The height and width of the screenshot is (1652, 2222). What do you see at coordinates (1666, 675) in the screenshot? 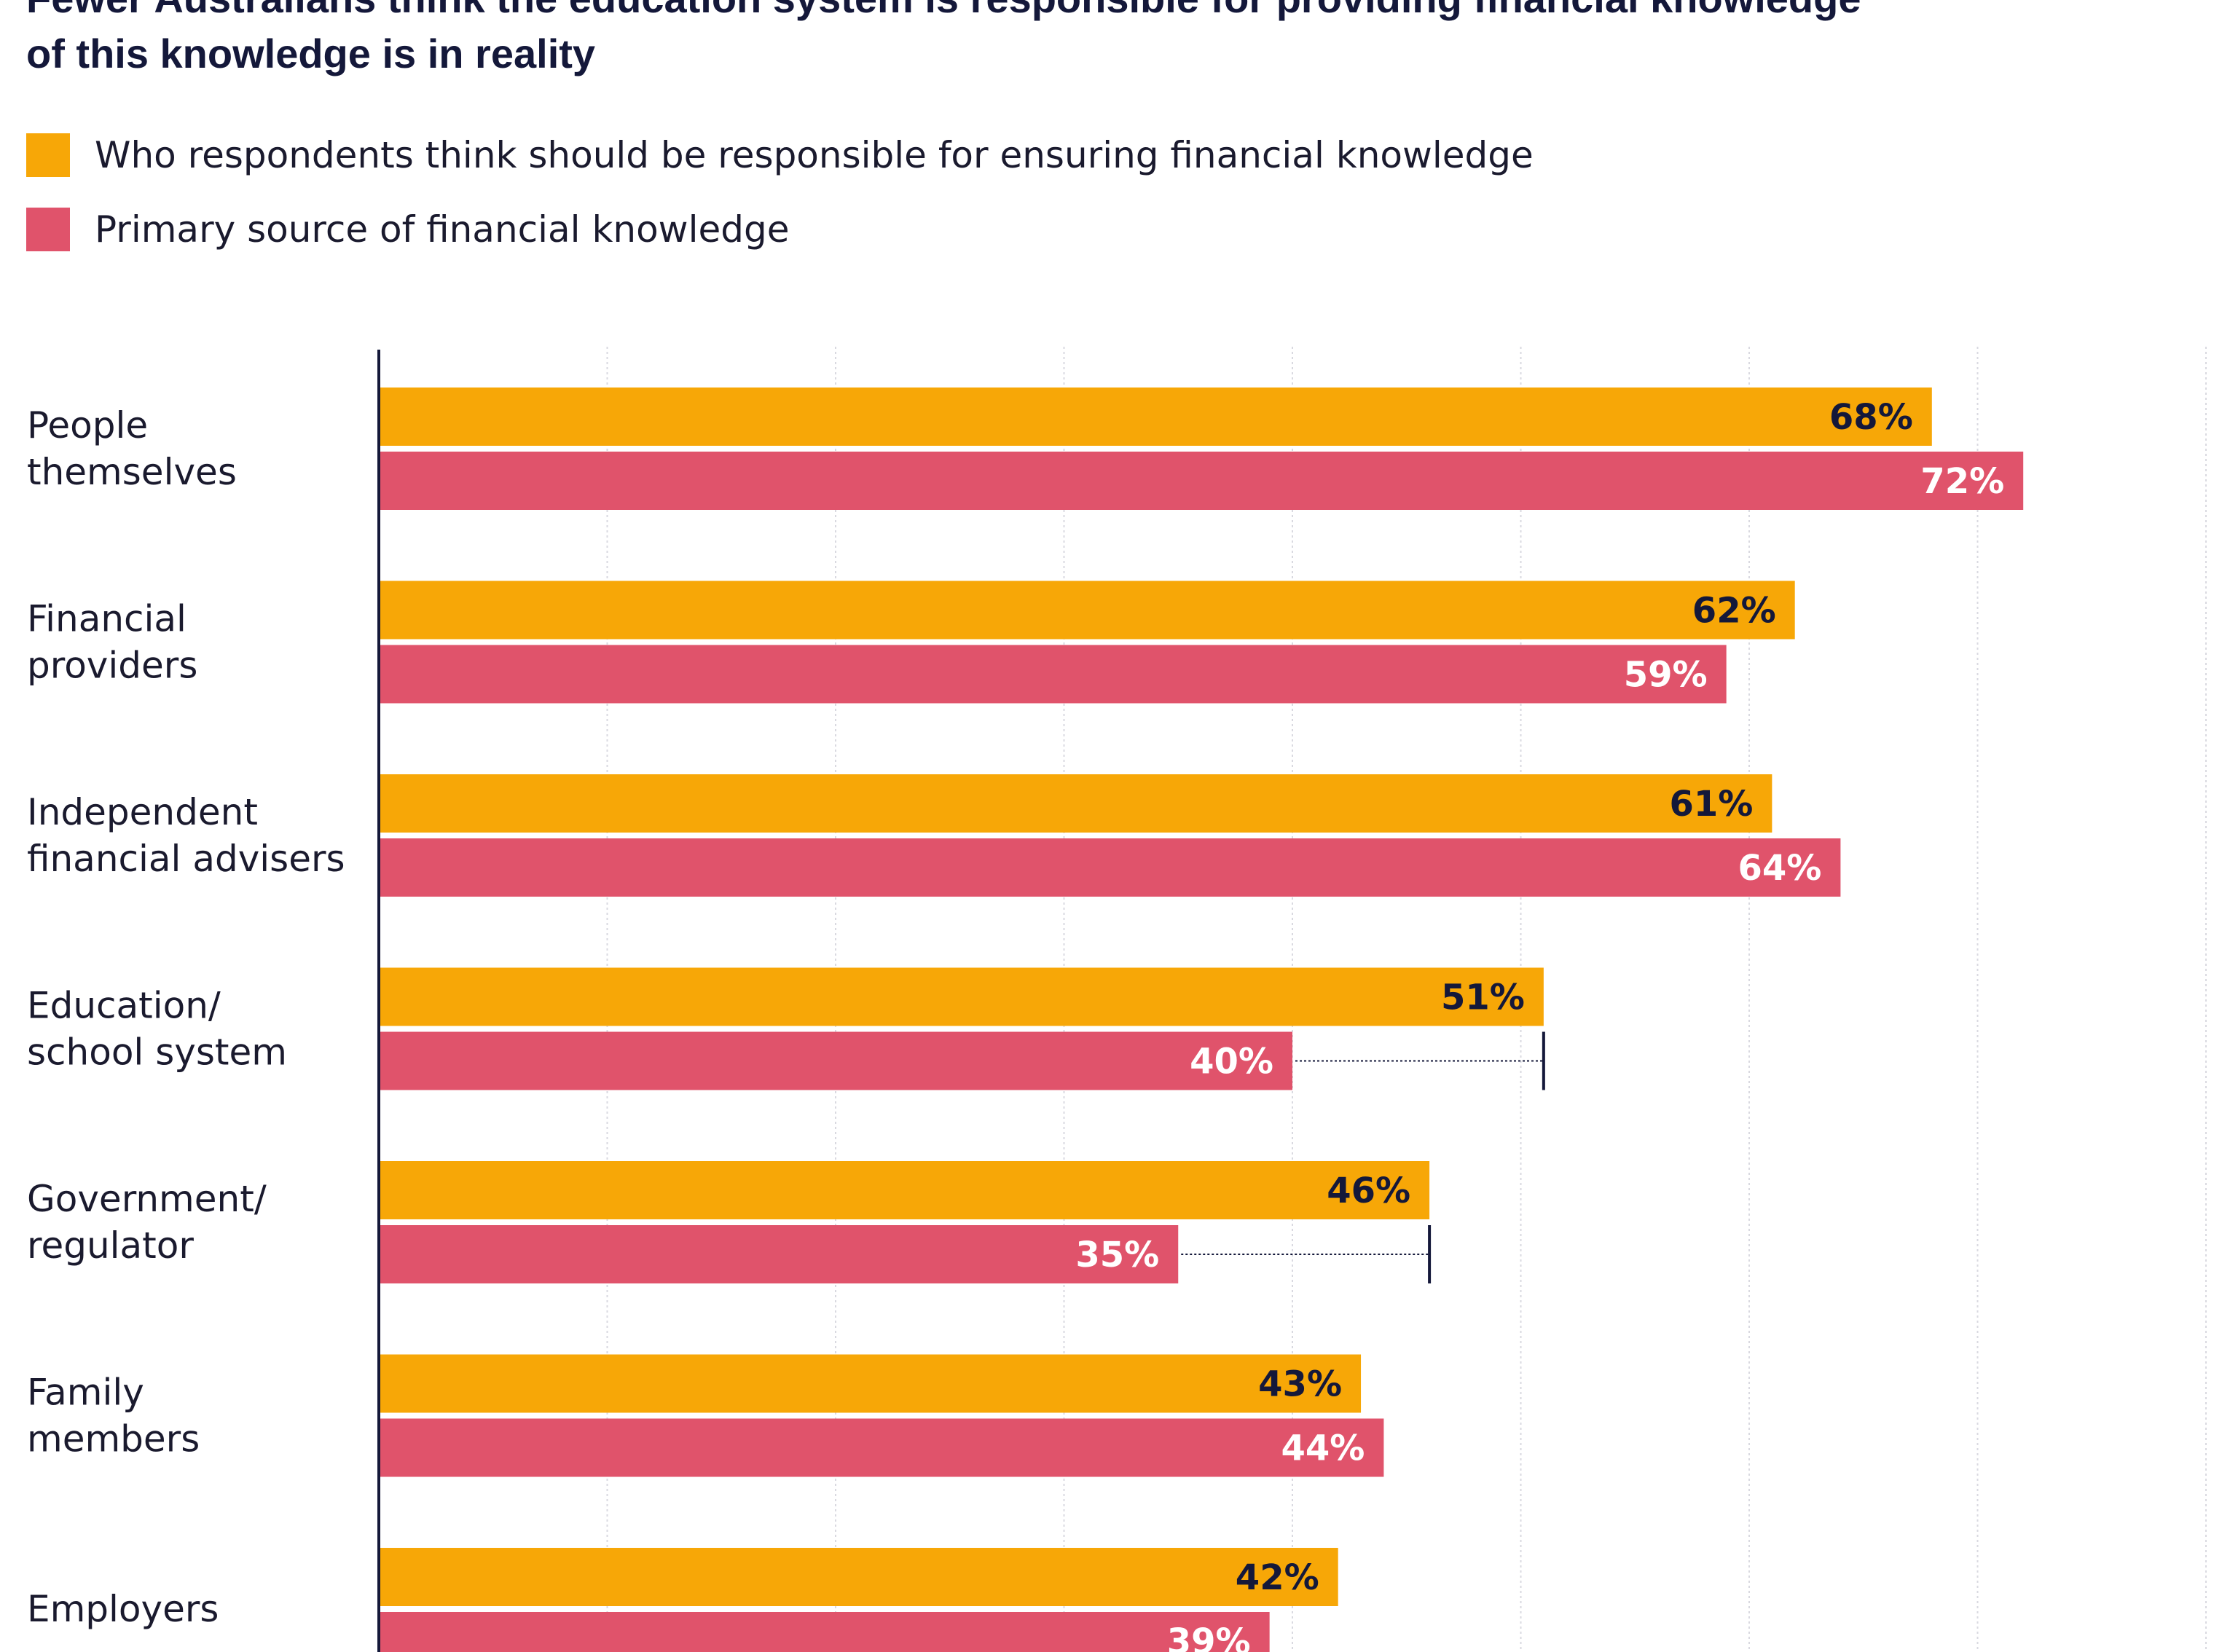
I see `data-label: 59%` at bounding box center [1666, 675].